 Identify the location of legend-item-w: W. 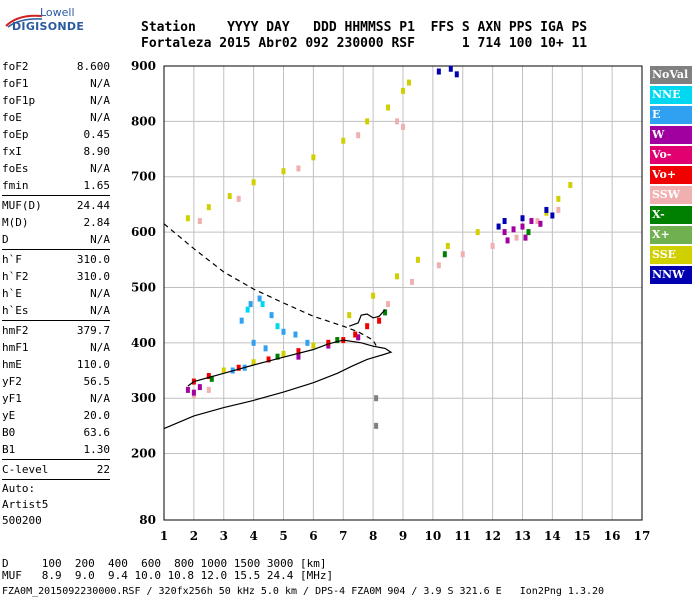
(671, 135).